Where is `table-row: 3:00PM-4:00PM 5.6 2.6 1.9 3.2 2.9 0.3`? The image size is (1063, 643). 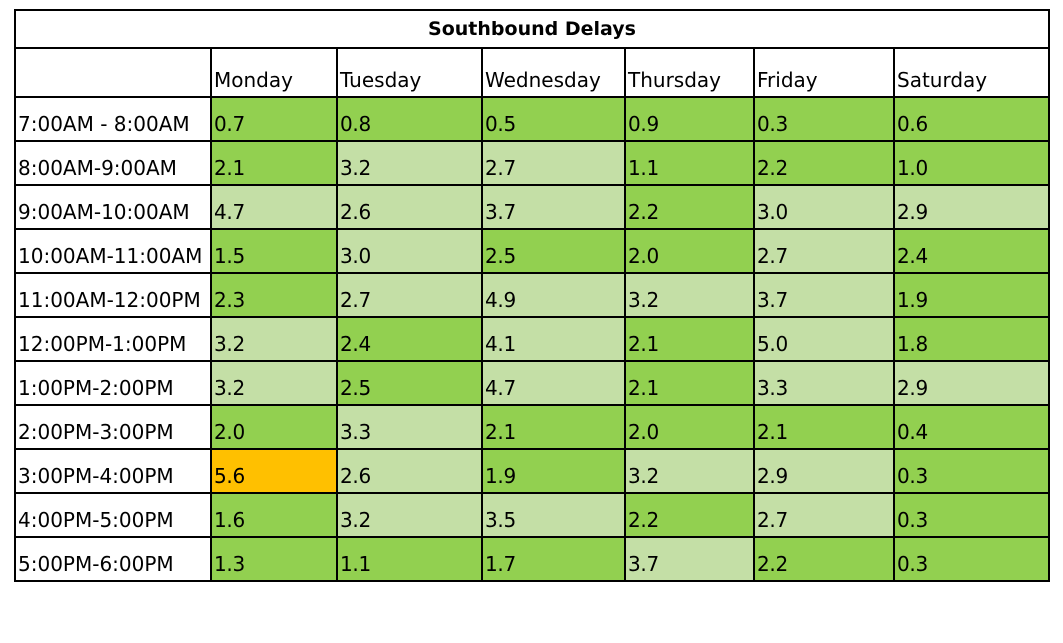
table-row: 3:00PM-4:00PM 5.6 2.6 1.9 3.2 2.9 0.3 is located at coordinates (532, 471).